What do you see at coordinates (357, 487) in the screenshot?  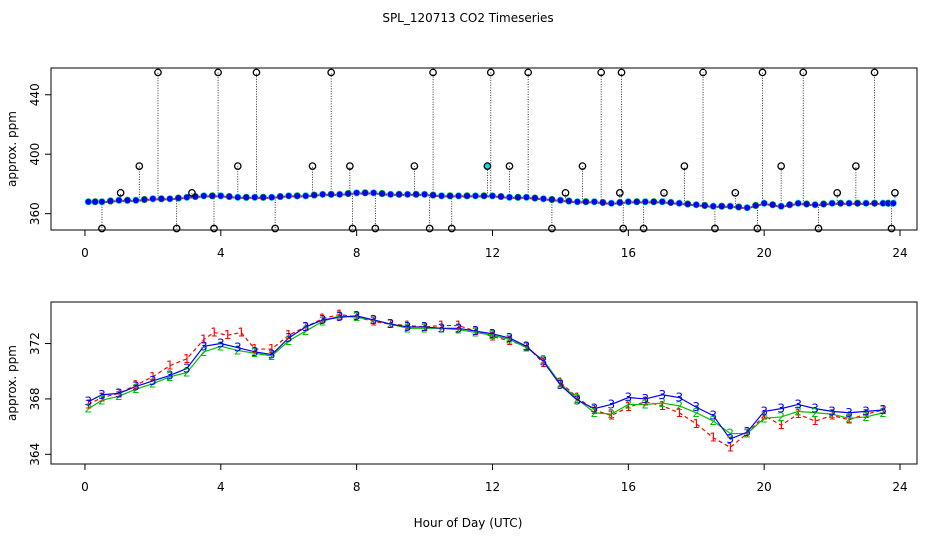 I see `bottom-x-tick-label: 8` at bounding box center [357, 487].